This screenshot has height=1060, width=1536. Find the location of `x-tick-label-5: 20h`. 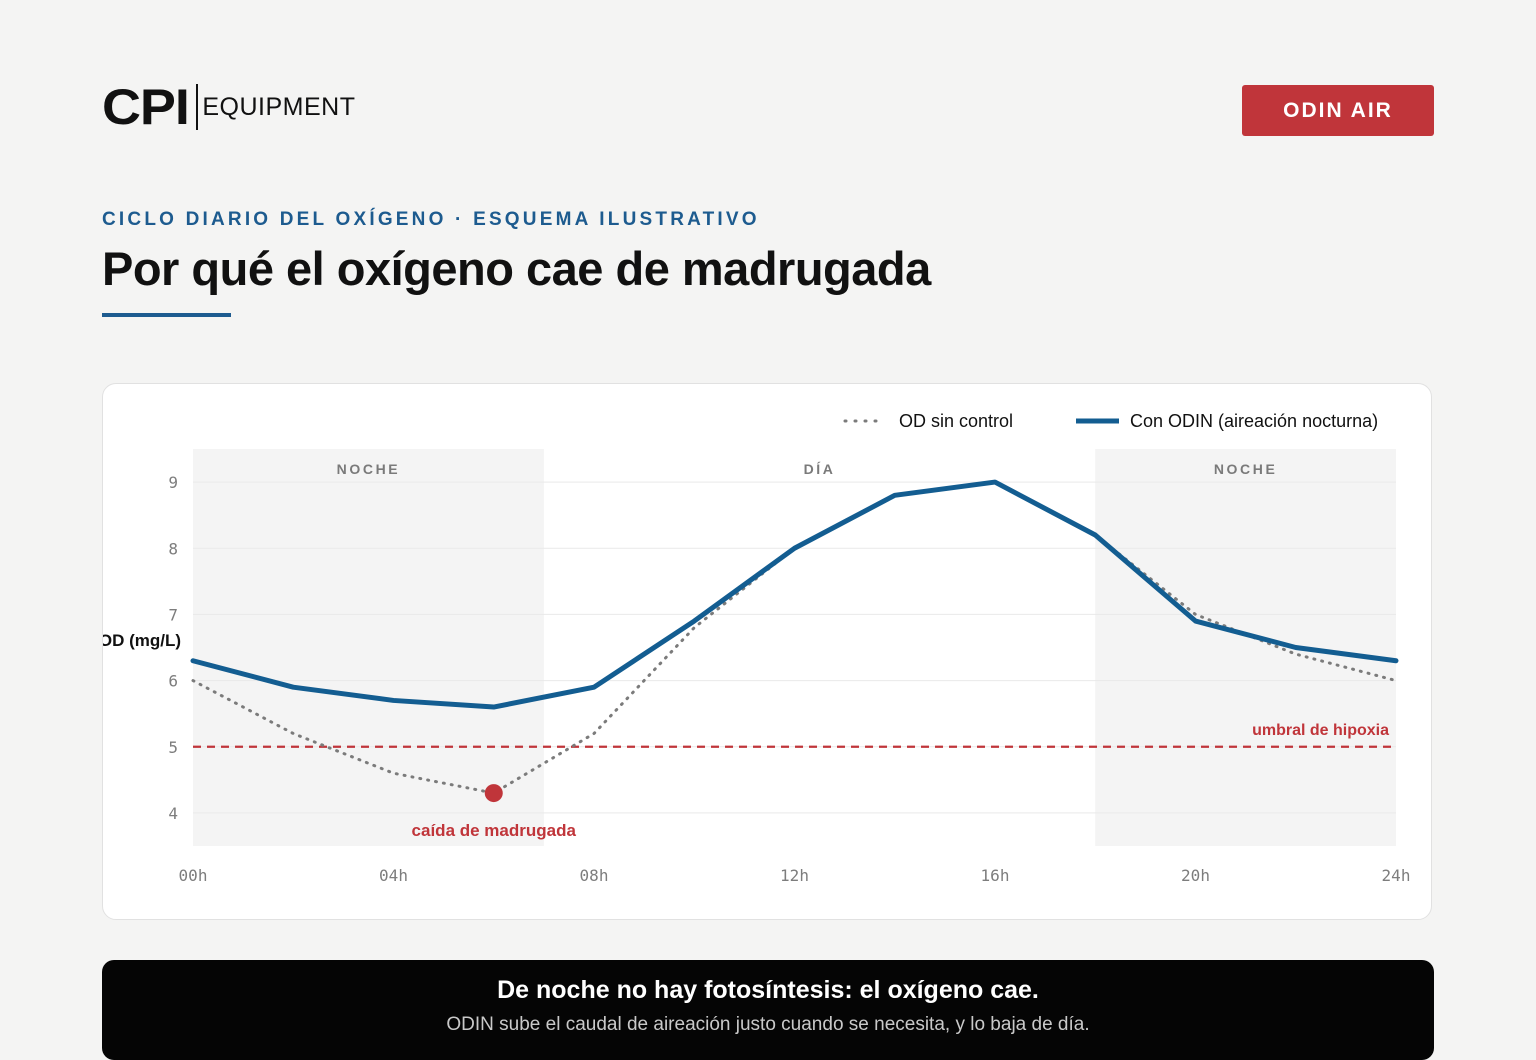

x-tick-label-5: 20h is located at coordinates (1195, 875).